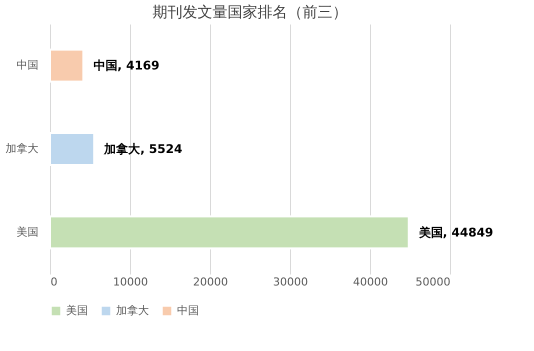 The height and width of the screenshot is (351, 534). I want to click on x-tick-label: 20000, so click(210, 282).